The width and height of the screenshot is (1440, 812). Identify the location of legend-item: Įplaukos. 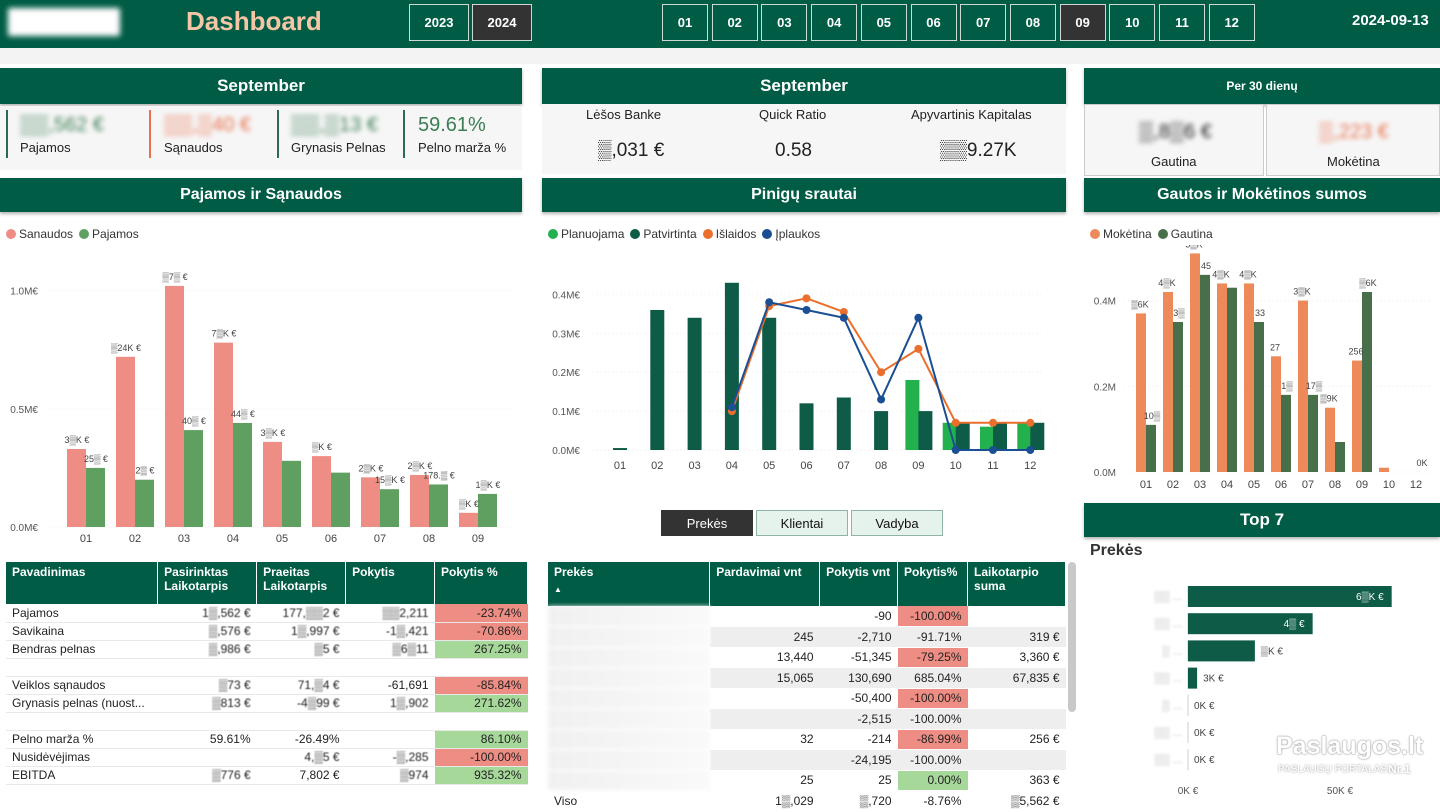
(791, 234).